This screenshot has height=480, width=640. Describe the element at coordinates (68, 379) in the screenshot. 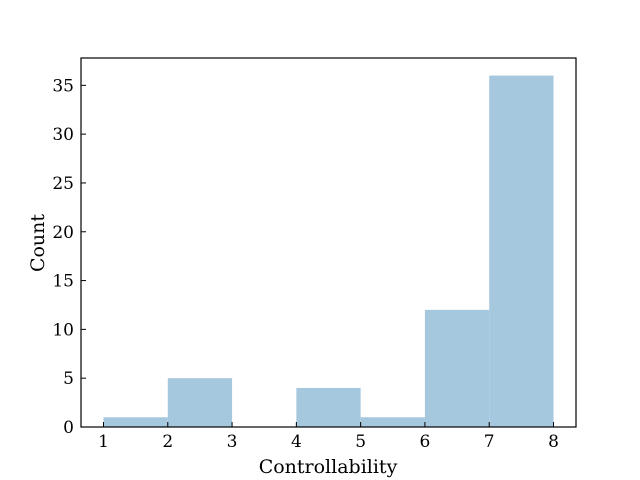

I see `y-tick-label: 5` at that location.